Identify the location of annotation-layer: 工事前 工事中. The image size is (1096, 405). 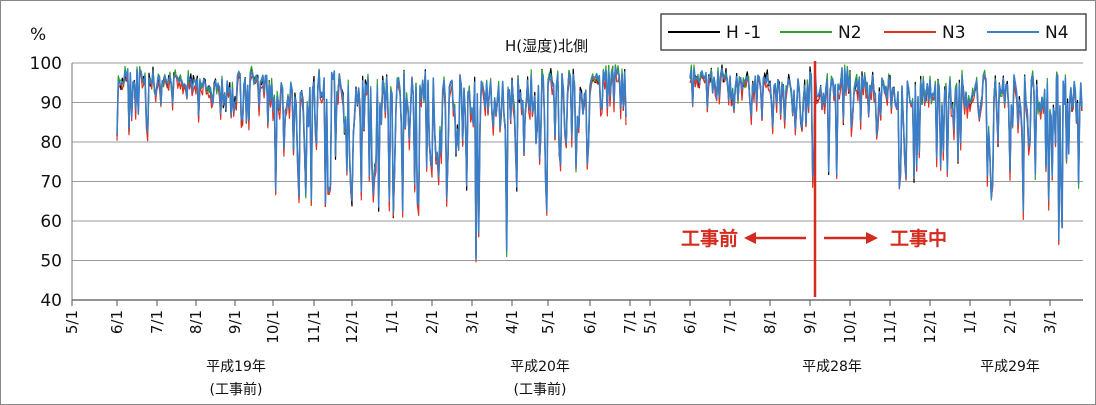
(814, 179).